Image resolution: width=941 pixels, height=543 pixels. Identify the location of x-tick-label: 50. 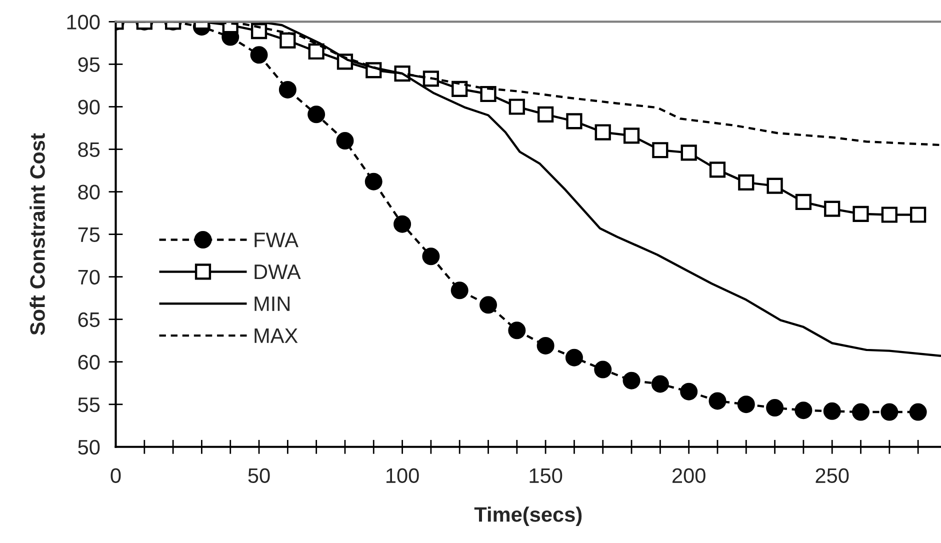
(259, 476).